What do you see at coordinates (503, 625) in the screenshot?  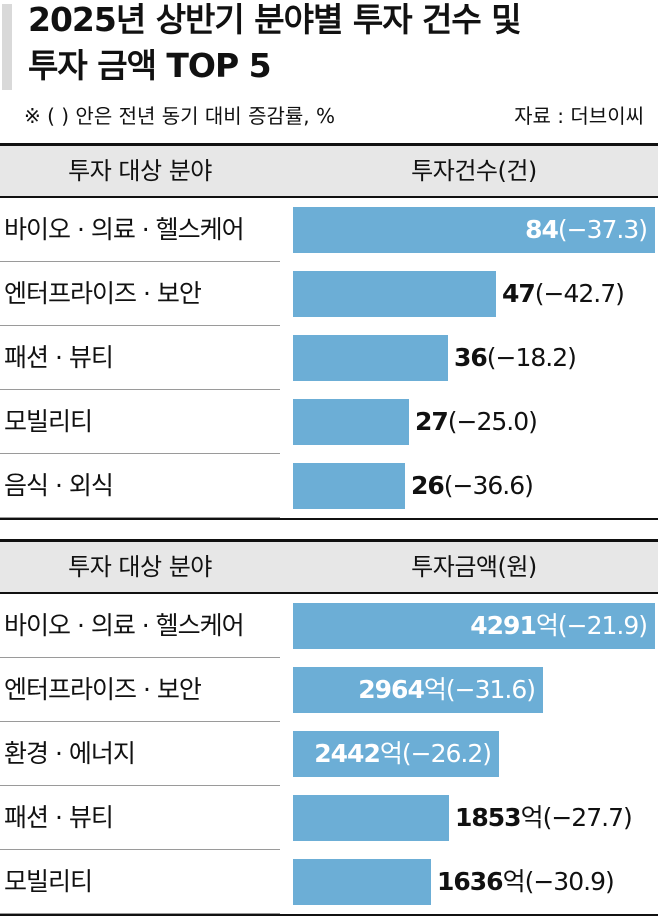 I see `amount-value-number: 4291` at bounding box center [503, 625].